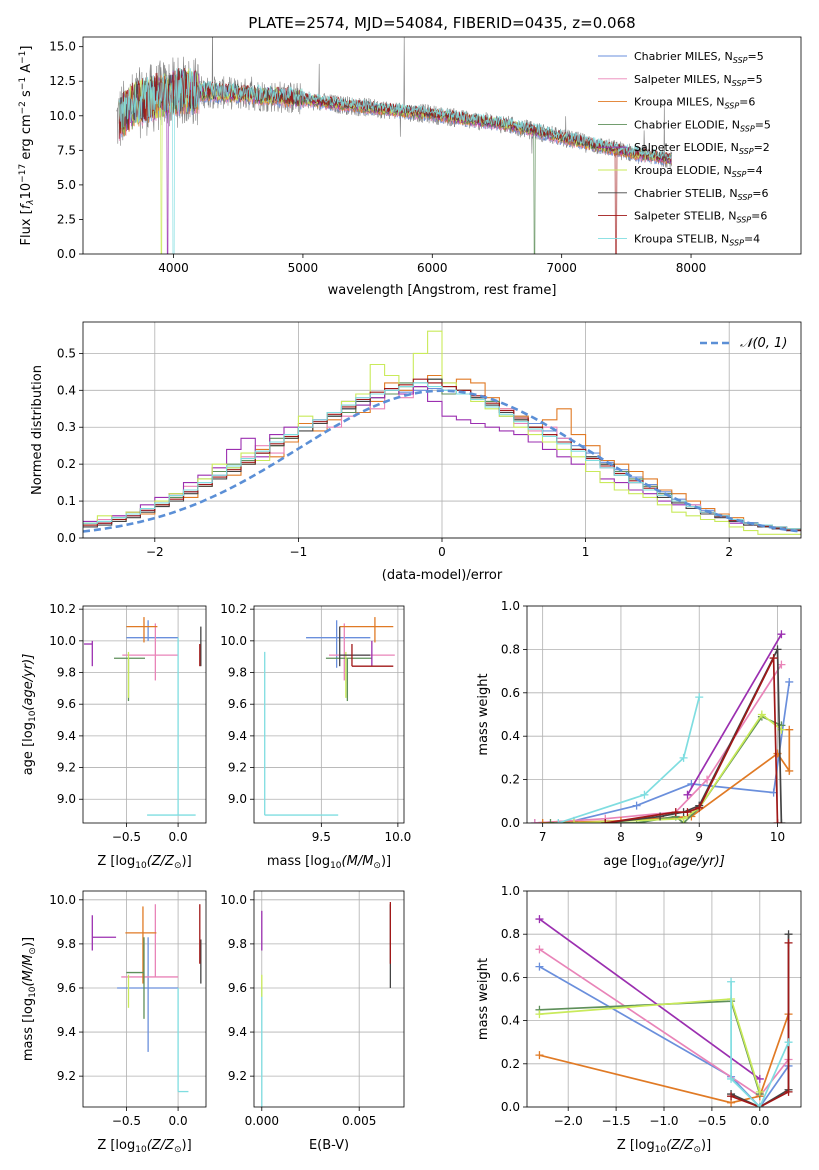 Image resolution: width=819 pixels, height=1170 pixels. I want to click on axes-6: 0.000 0.005 9.2 9.4 9.6 9.8 10.0 E(B-V), so click(312, 1021).